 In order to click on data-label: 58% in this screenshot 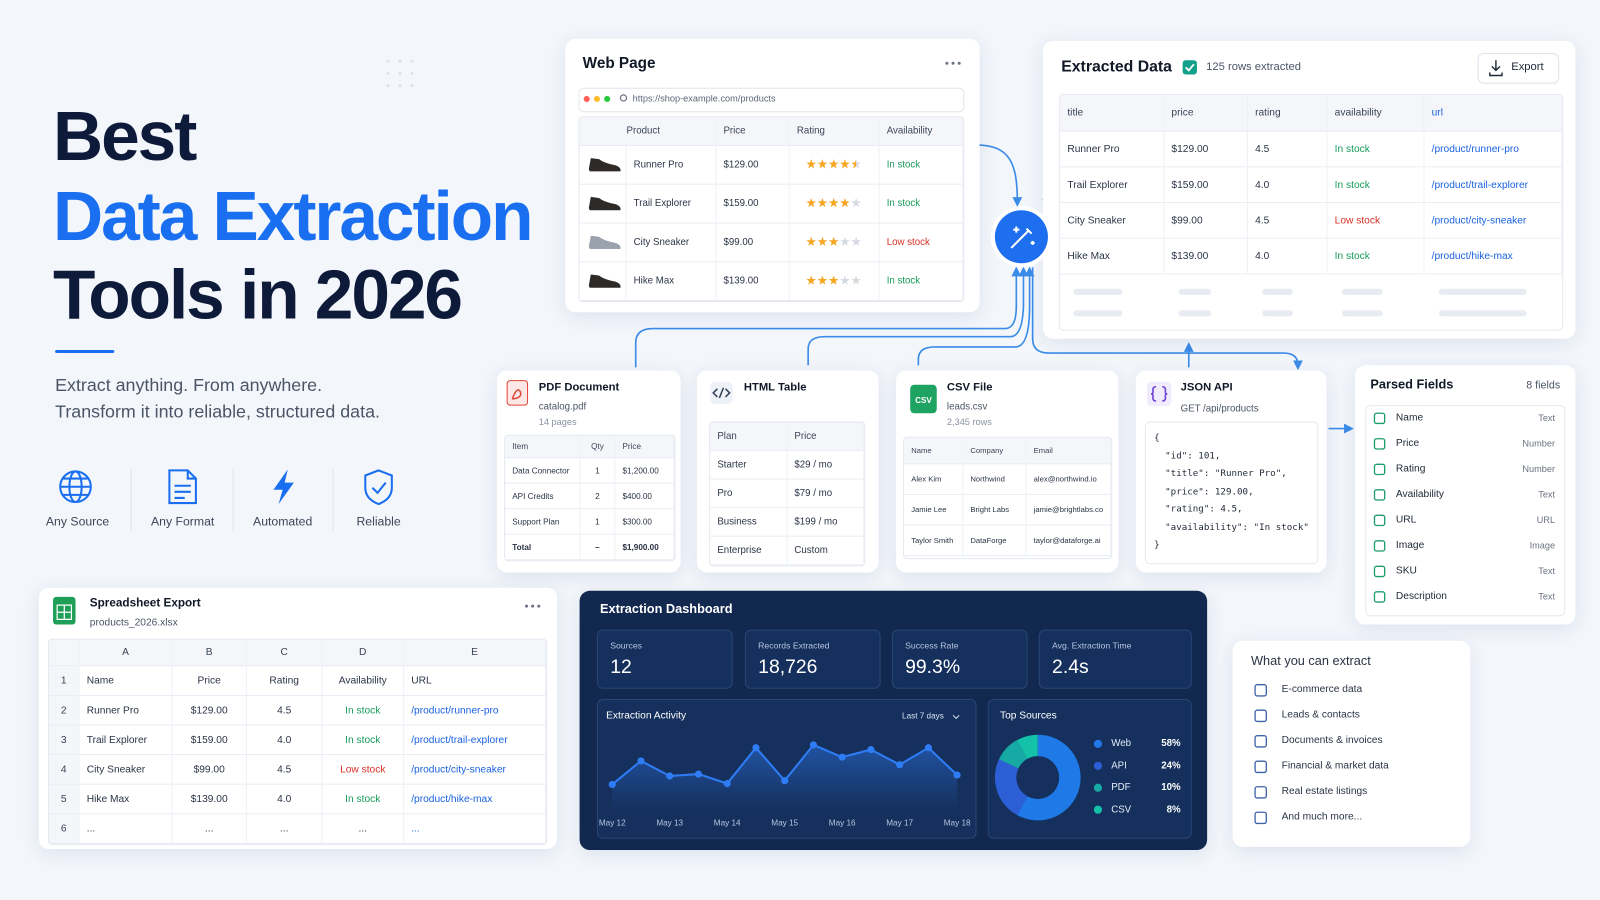, I will do `click(1171, 744)`.